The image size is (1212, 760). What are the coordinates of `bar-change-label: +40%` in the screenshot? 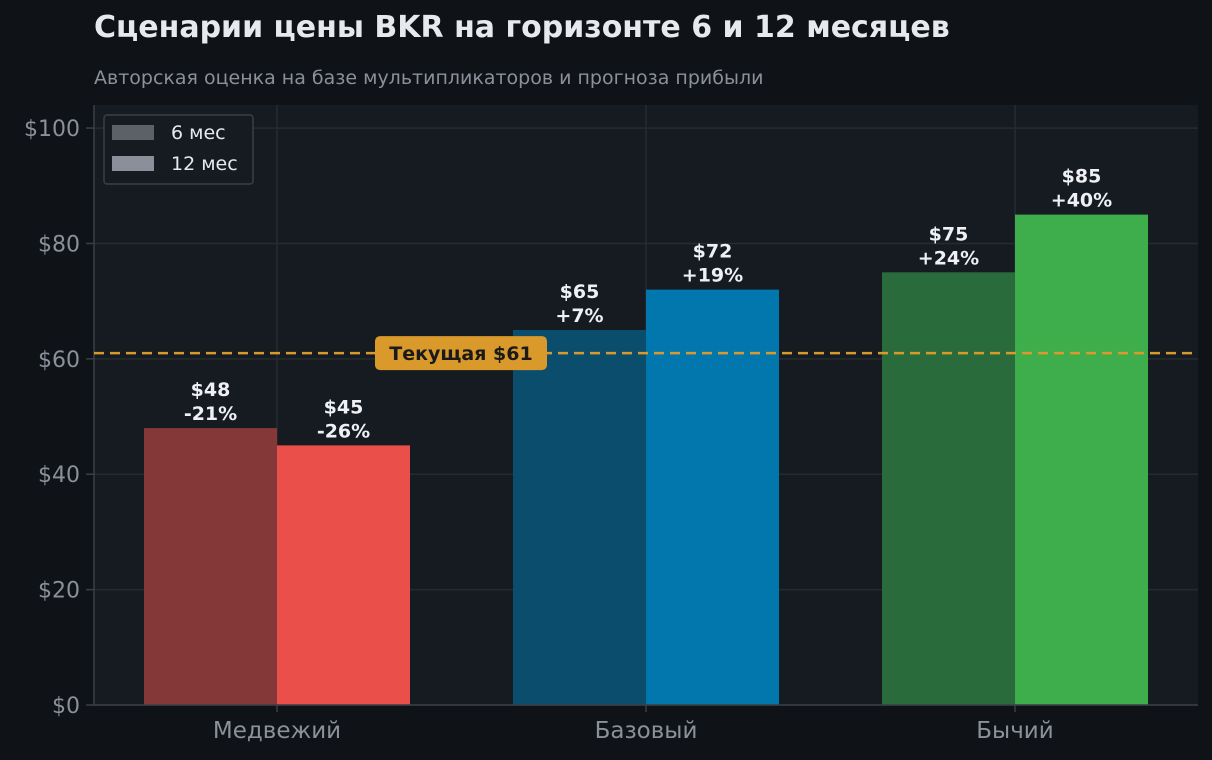 It's located at (1081, 201).